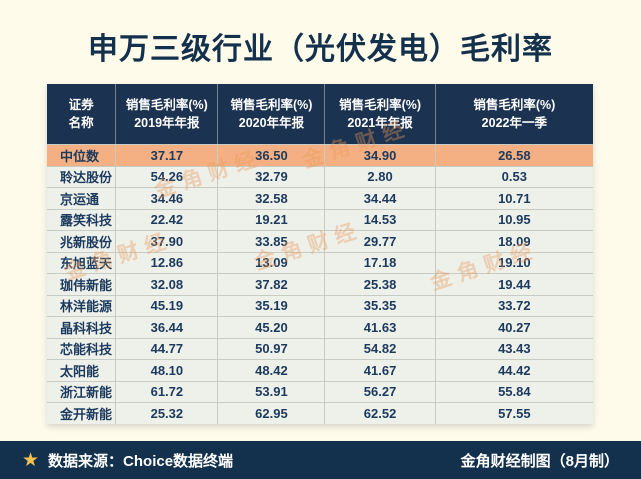  I want to click on security-name: 中位数, so click(82, 155).